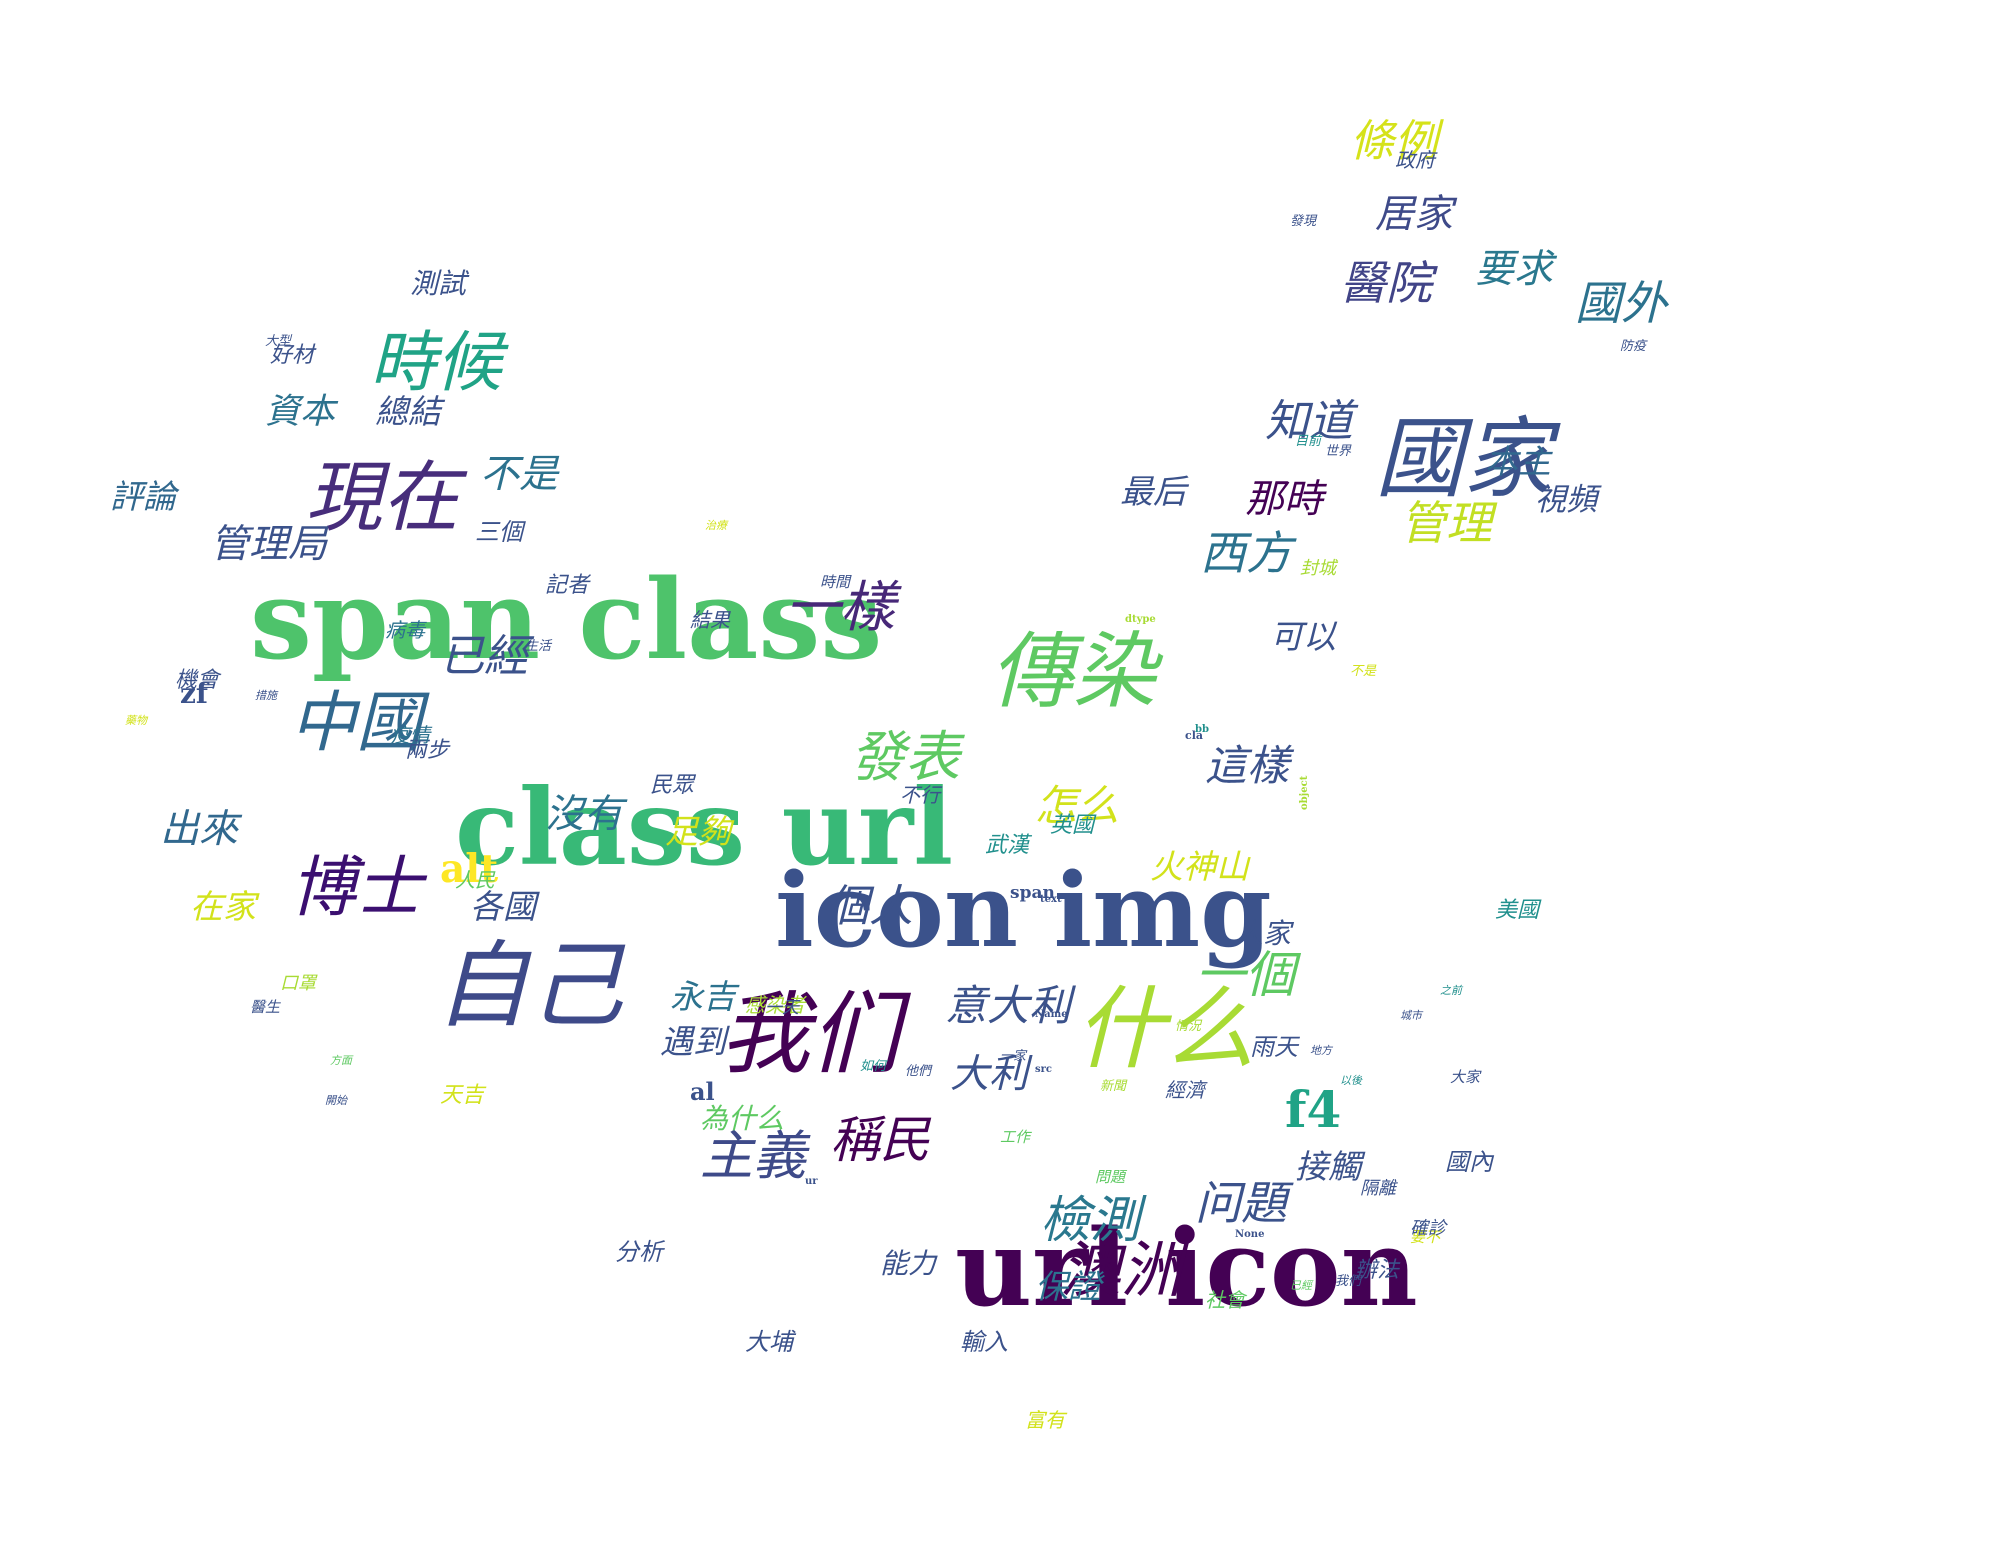 This screenshot has width=2000, height=1544. What do you see at coordinates (341, 1060) in the screenshot?
I see `cloud-word: 方面` at bounding box center [341, 1060].